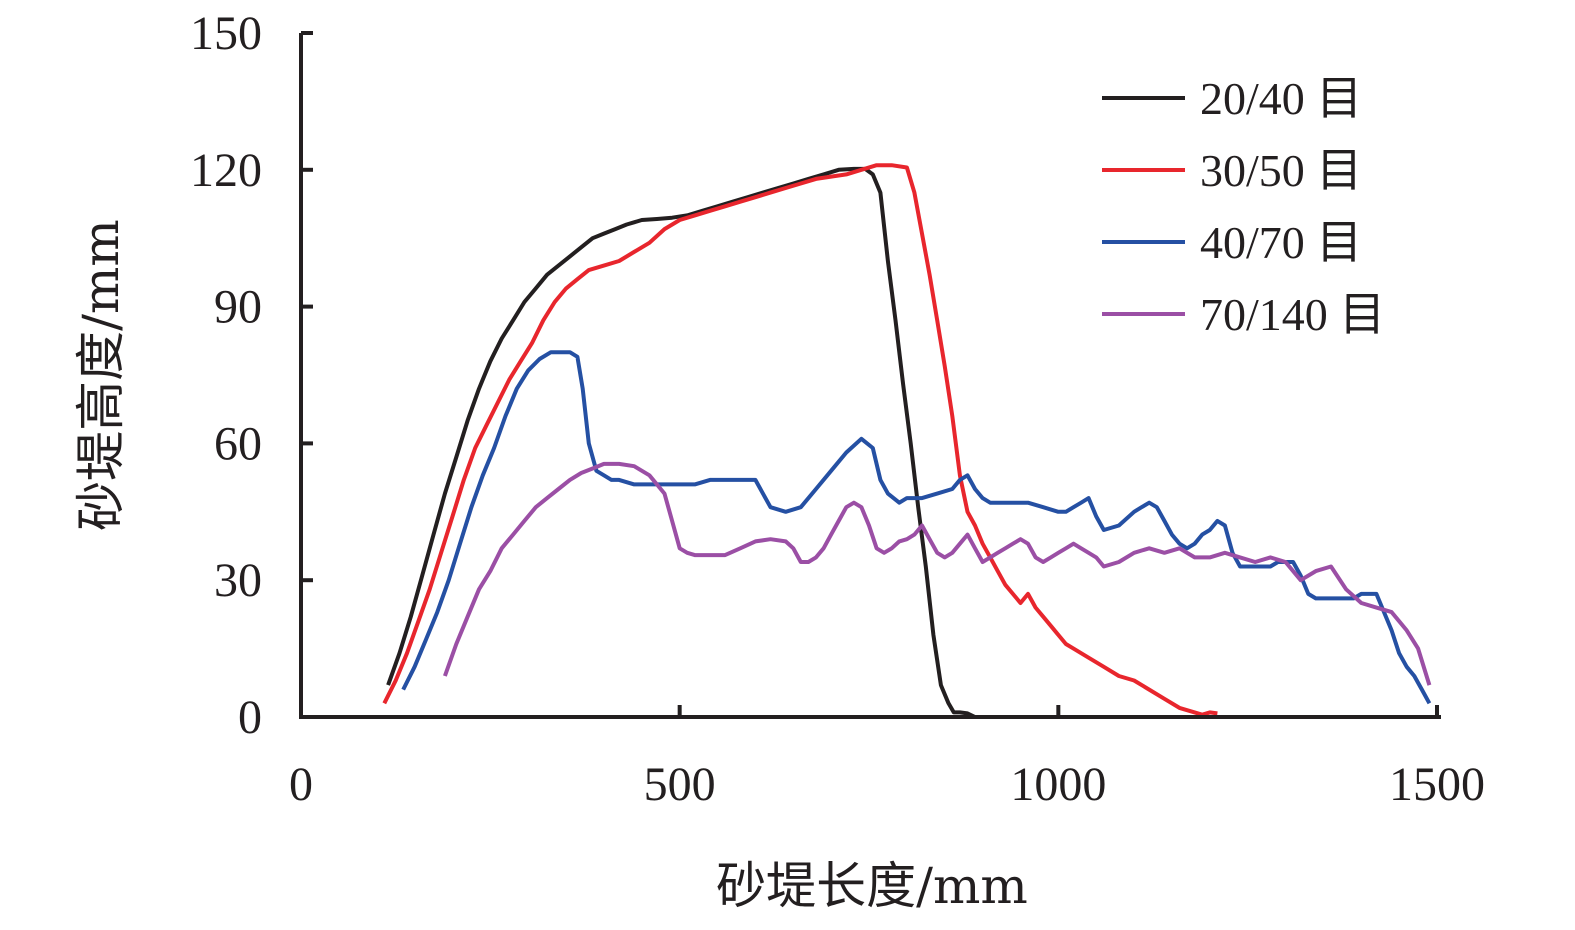 This screenshot has height=930, width=1575. Describe the element at coordinates (1292, 314) in the screenshot. I see `legend-label-4: 70/140 目` at that location.